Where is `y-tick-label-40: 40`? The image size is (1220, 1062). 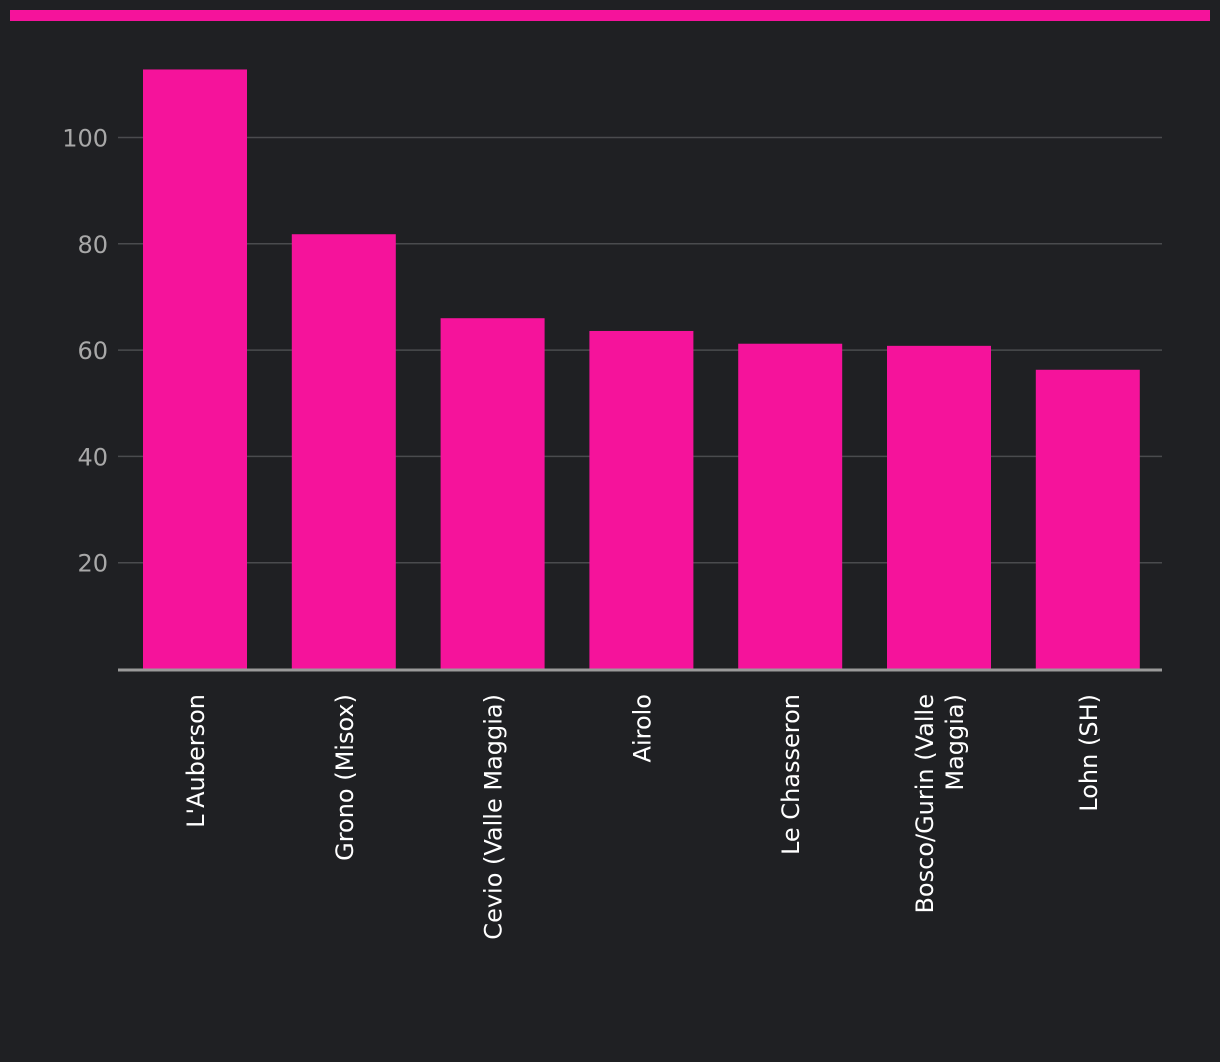 y-tick-label-40: 40 is located at coordinates (92, 457).